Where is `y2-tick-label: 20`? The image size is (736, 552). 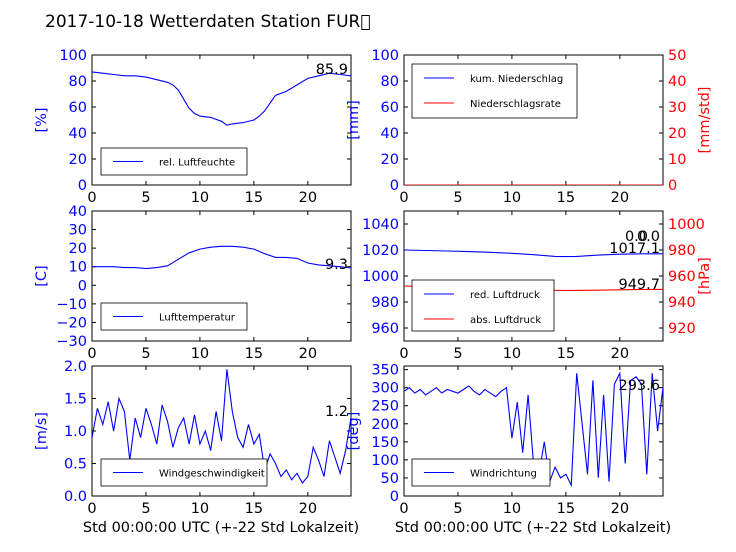
y2-tick-label: 20 is located at coordinates (677, 134).